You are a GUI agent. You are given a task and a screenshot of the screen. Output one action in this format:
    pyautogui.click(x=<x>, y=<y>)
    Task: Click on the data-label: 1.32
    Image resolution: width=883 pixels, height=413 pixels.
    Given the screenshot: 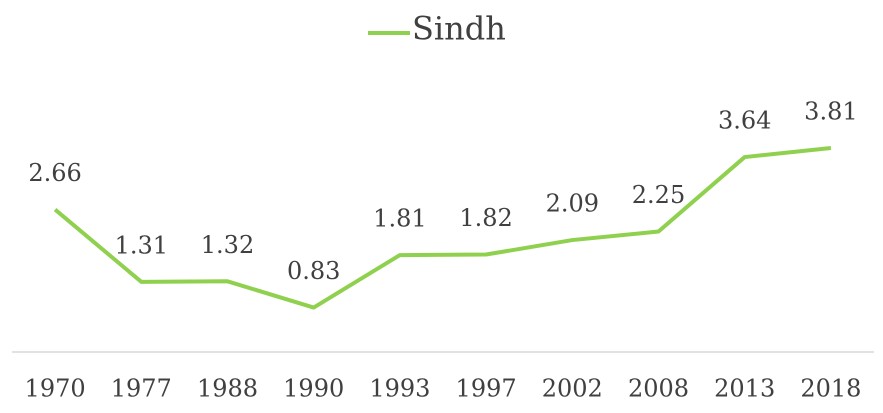 What is the action you would take?
    pyautogui.click(x=227, y=245)
    